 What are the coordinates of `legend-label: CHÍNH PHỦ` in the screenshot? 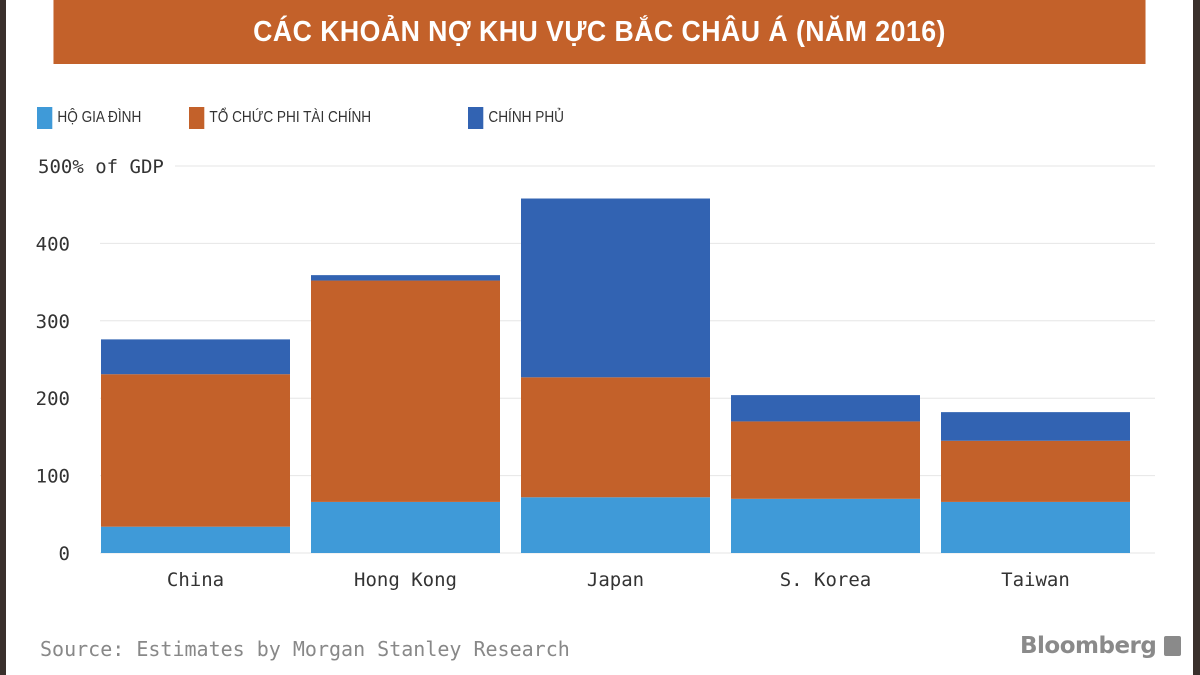 It's located at (526, 117).